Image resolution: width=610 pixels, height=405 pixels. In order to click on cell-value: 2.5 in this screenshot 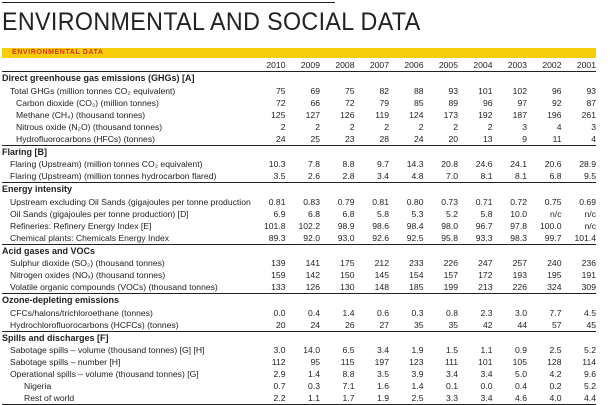, I will do `click(406, 398)`.